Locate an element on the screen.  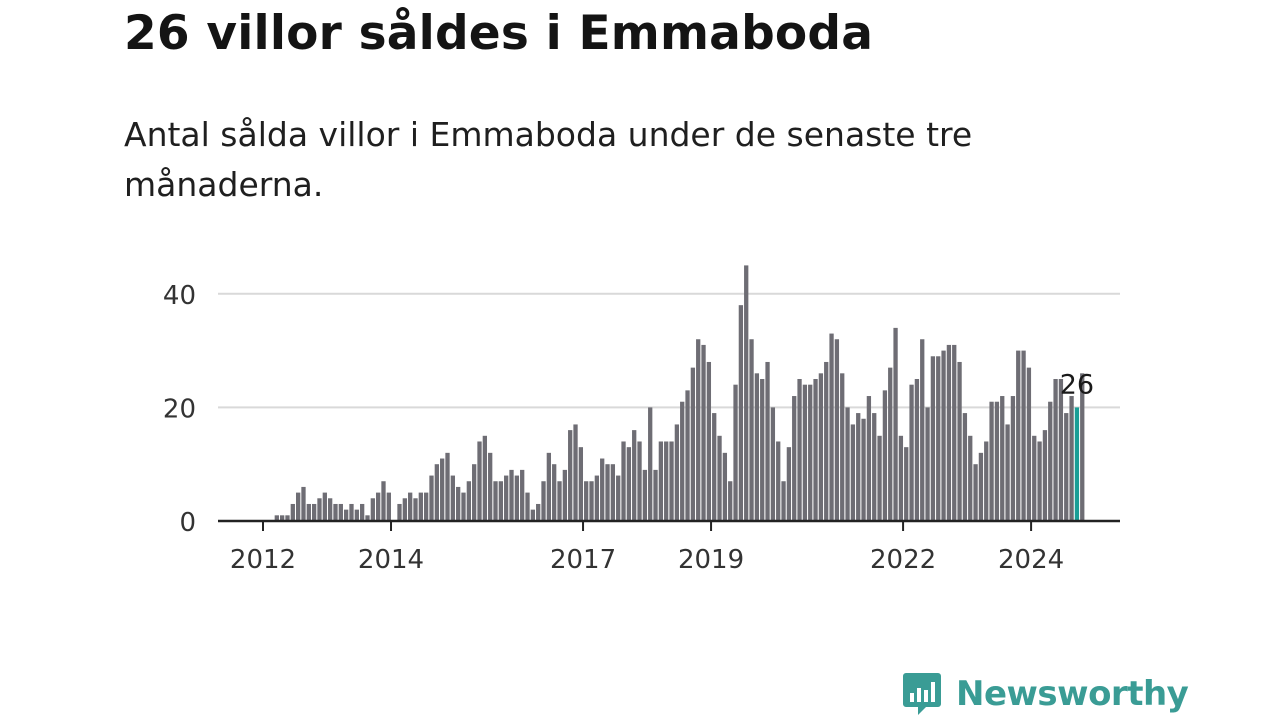
y-tick-label: 40 is located at coordinates (179, 296).